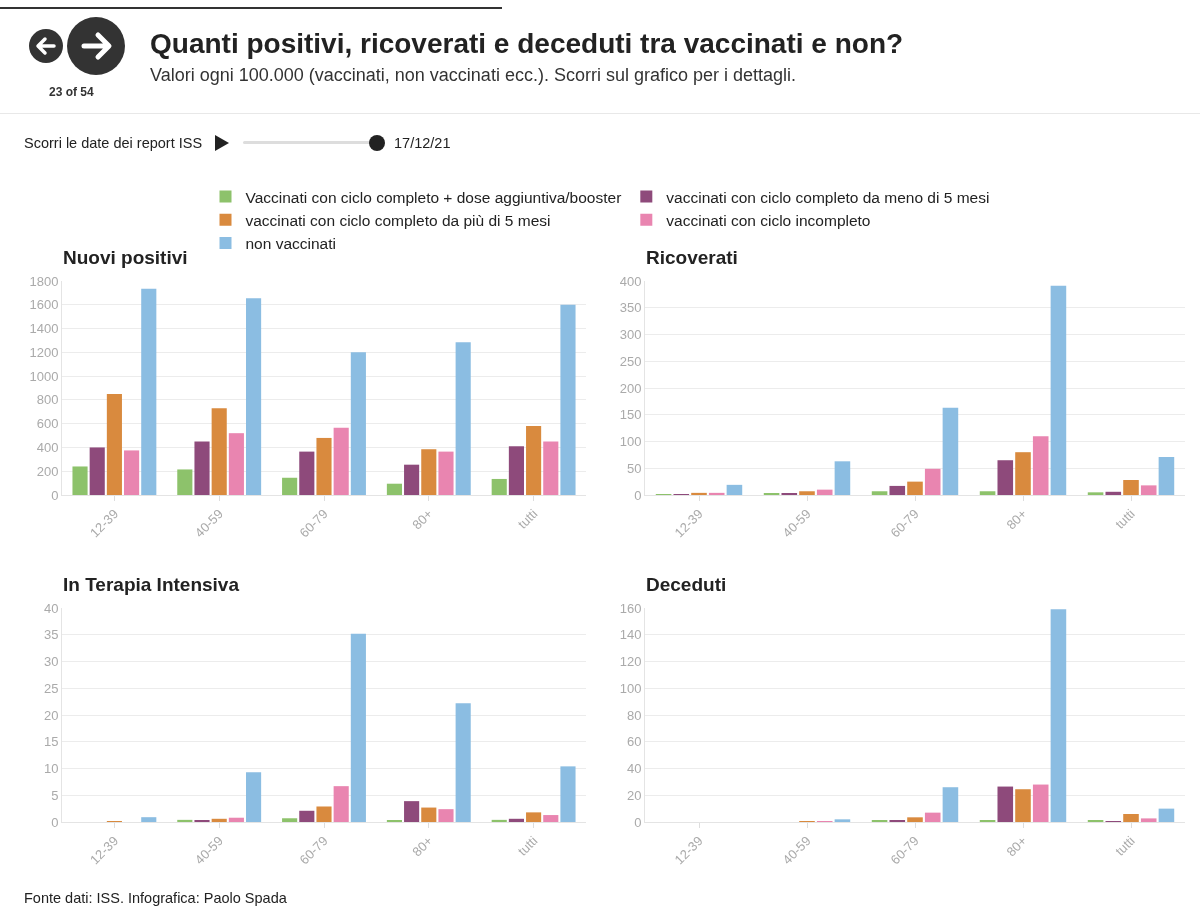 The image size is (1200, 918). What do you see at coordinates (44, 329) in the screenshot?
I see `y-tick-label: 1400` at bounding box center [44, 329].